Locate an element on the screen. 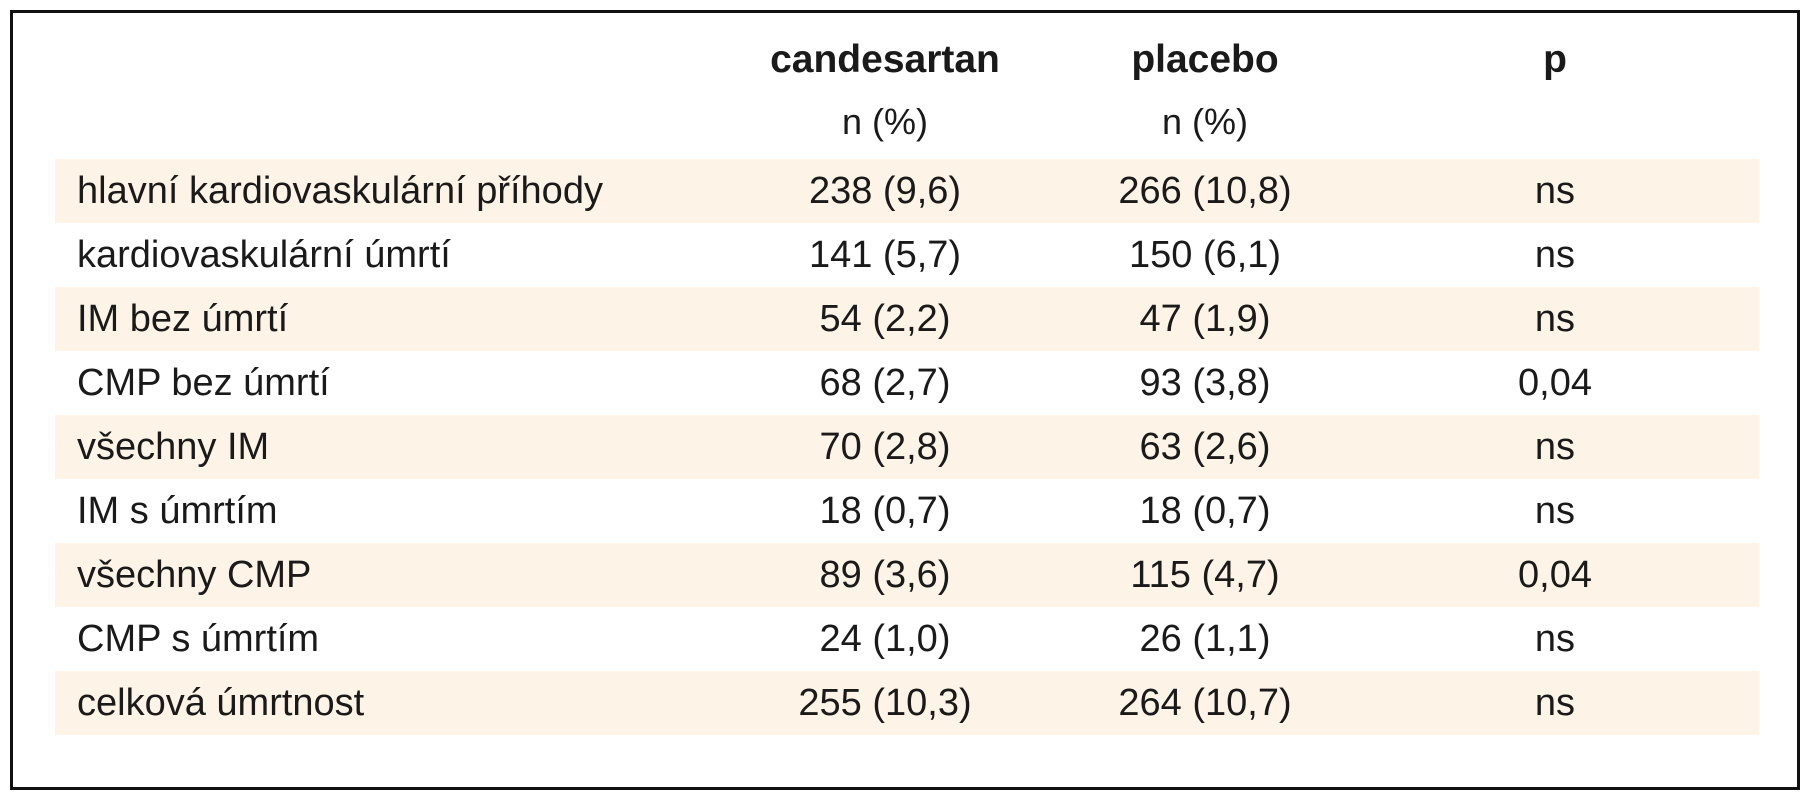 The height and width of the screenshot is (800, 1809). candesartan-value: 141 (5,7) is located at coordinates (885, 255).